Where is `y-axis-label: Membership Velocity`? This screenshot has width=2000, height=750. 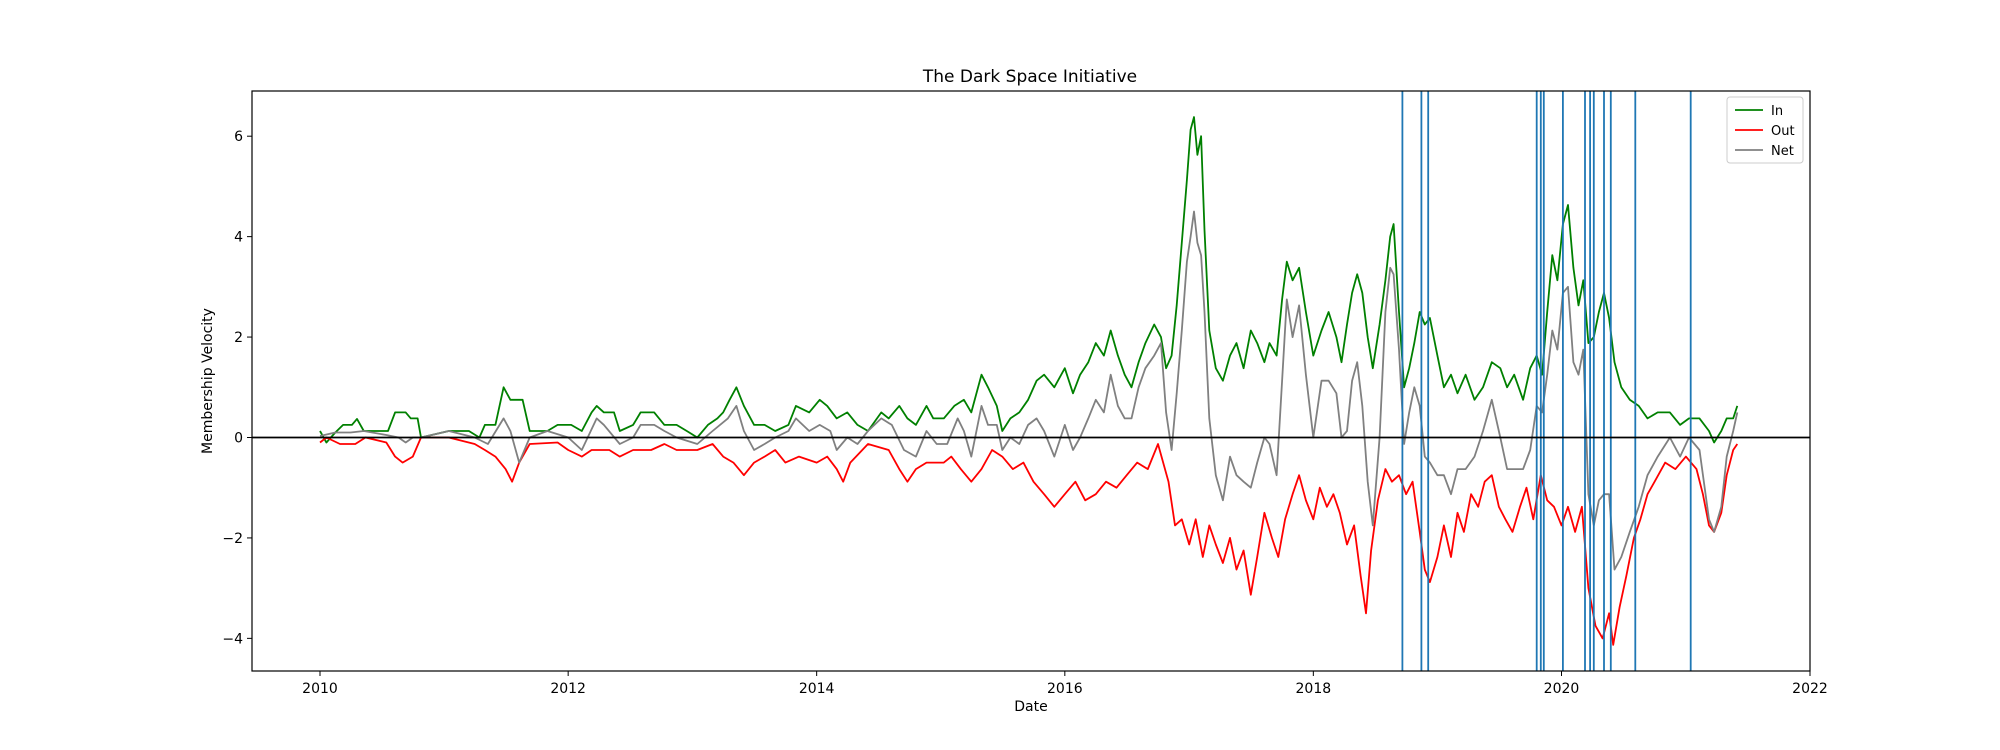
y-axis-label: Membership Velocity is located at coordinates (208, 381).